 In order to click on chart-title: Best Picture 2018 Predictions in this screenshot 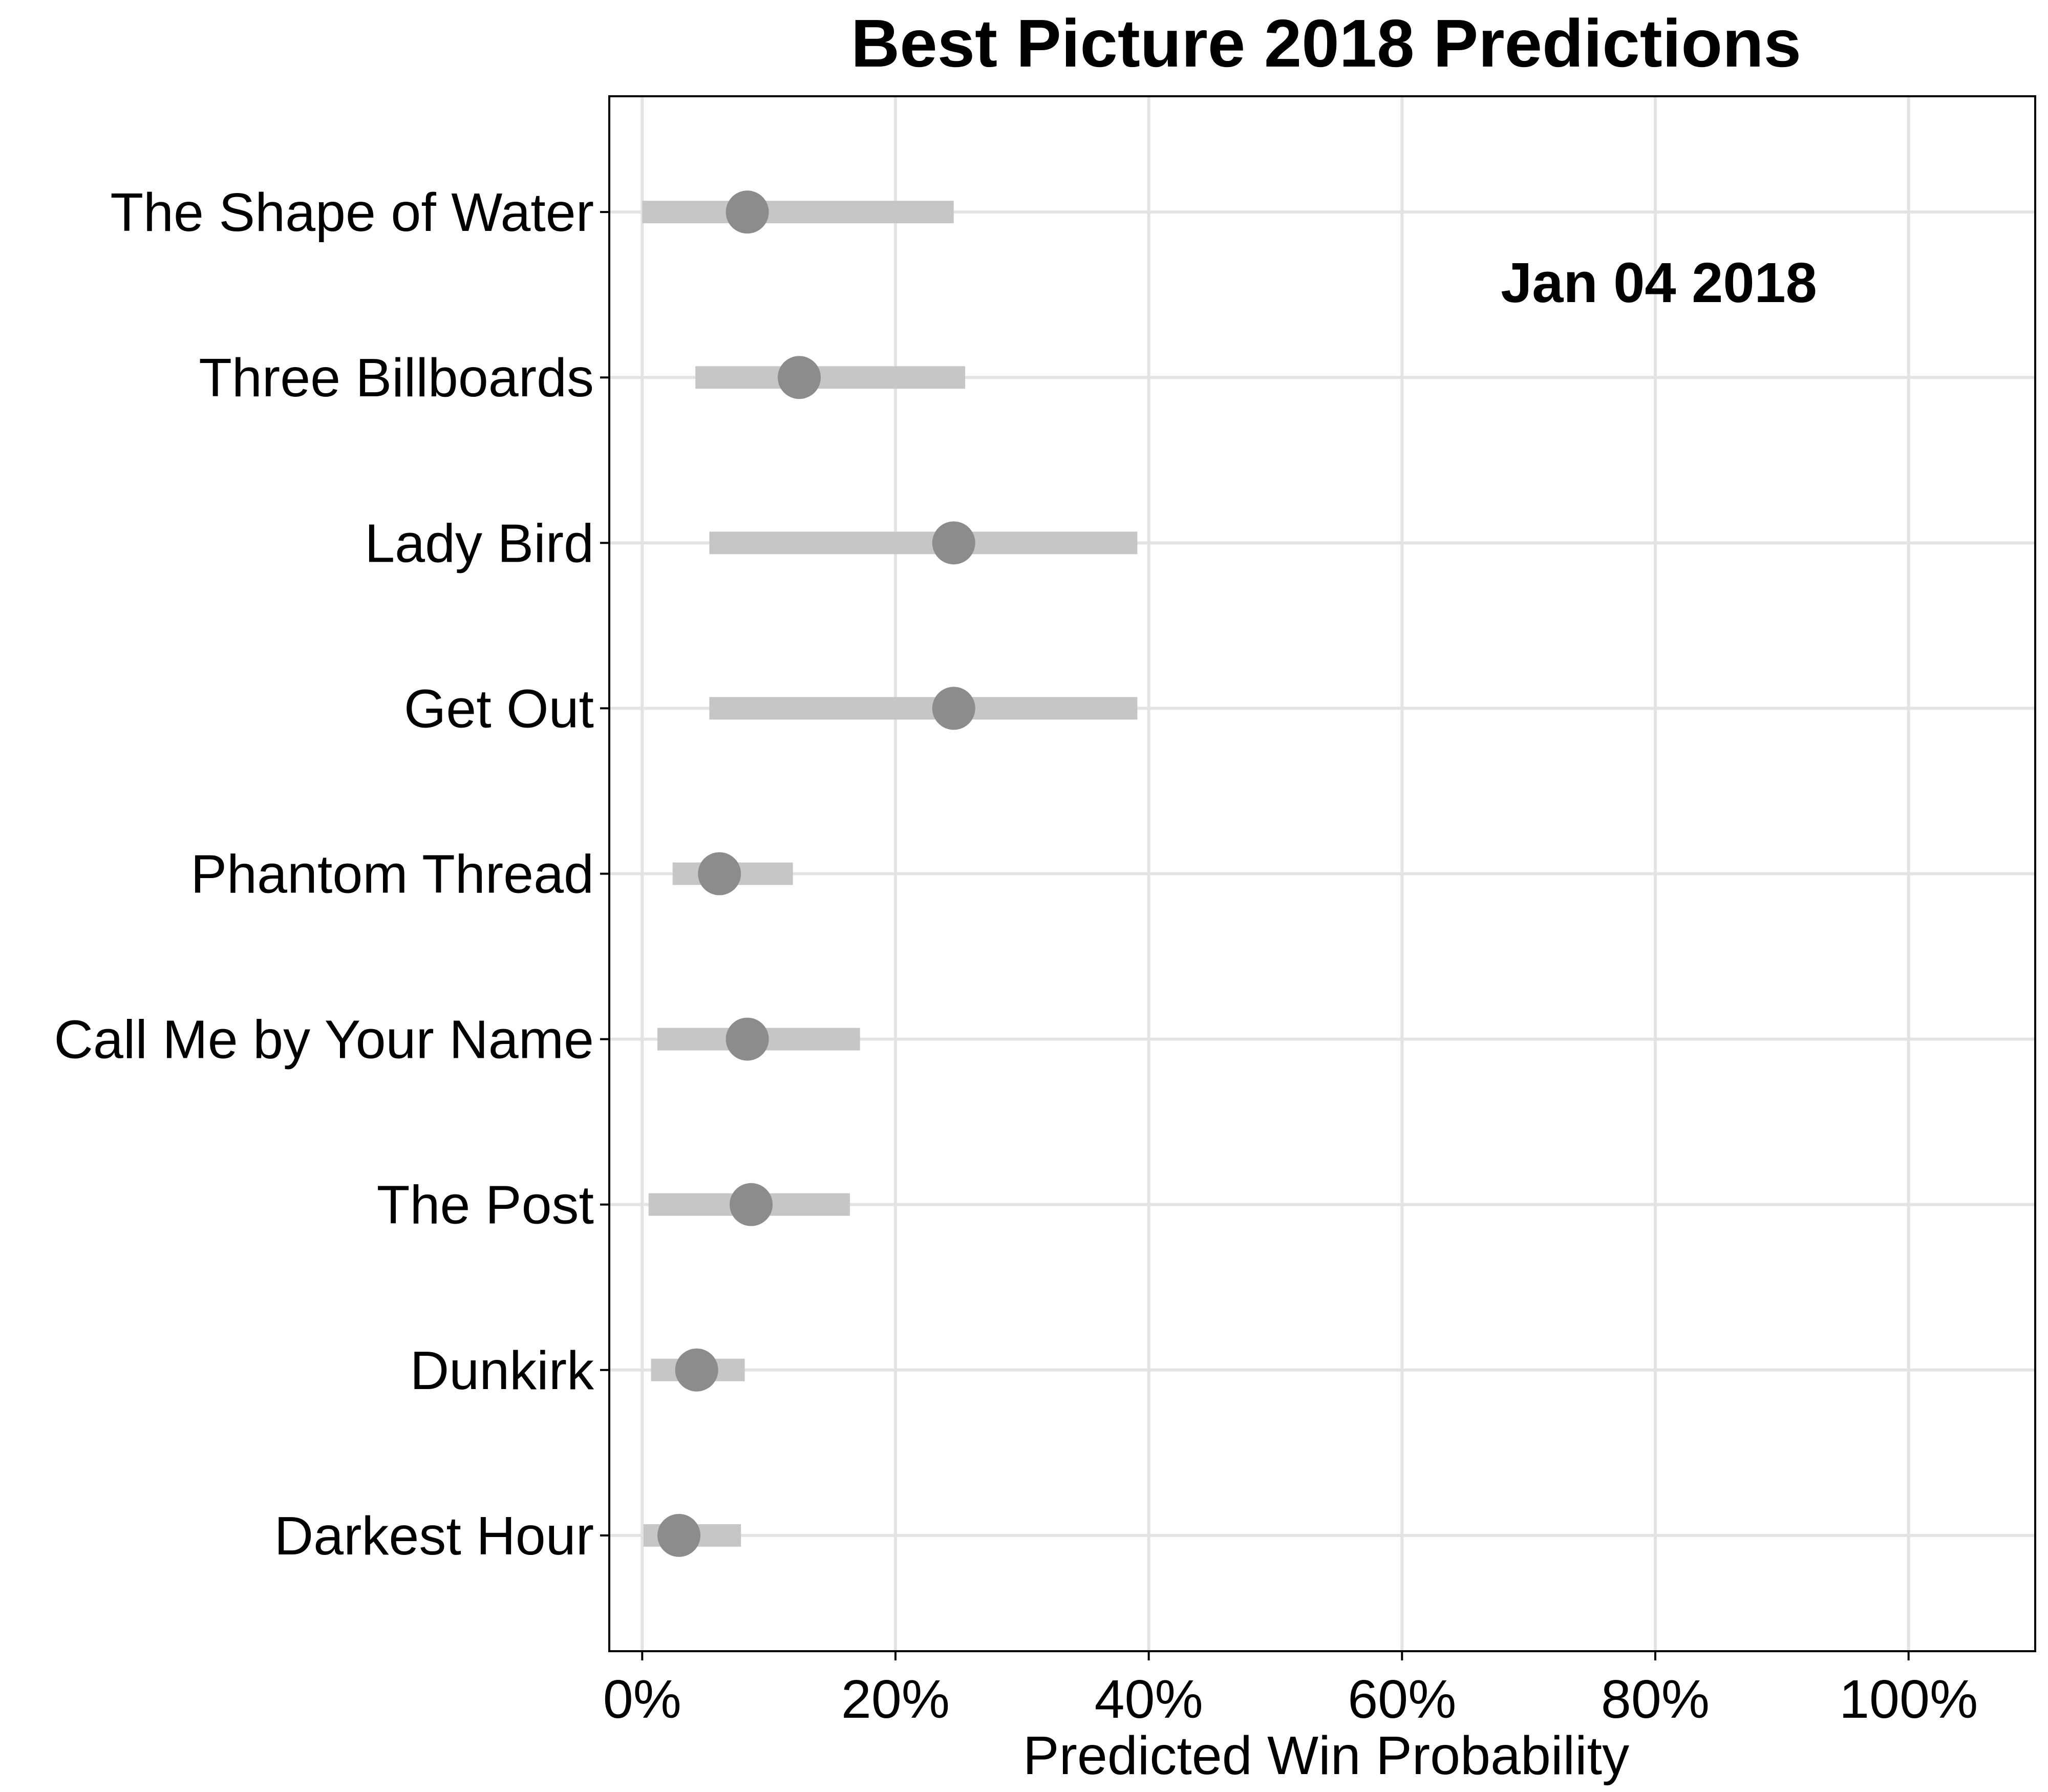, I will do `click(1326, 43)`.